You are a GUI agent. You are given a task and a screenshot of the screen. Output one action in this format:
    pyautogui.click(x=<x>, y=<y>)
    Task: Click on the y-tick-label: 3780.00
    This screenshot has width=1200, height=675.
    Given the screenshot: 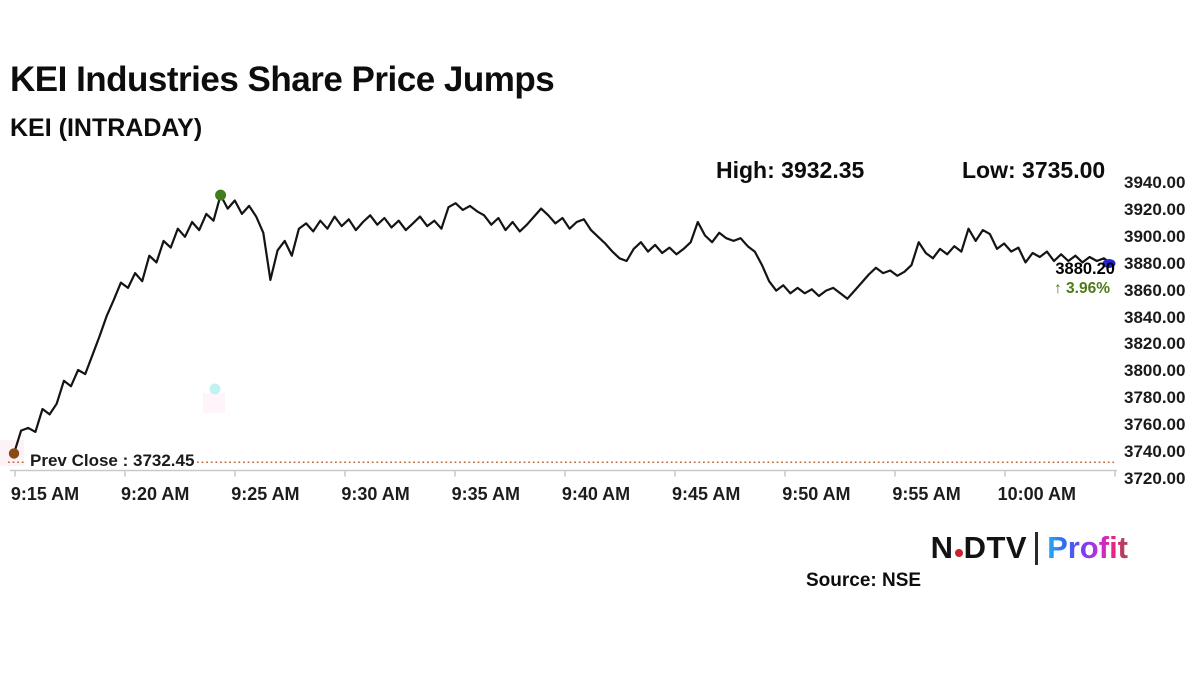 What is the action you would take?
    pyautogui.click(x=1155, y=398)
    